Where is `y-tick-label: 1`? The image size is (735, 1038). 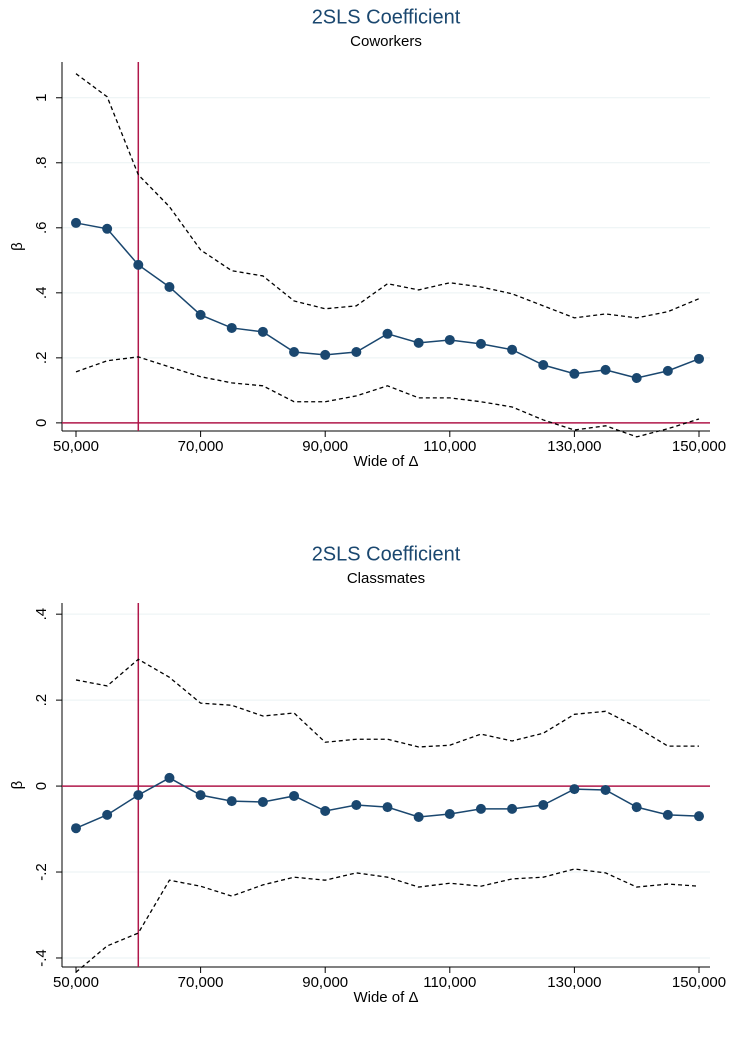
y-tick-label: 1 is located at coordinates (41, 98).